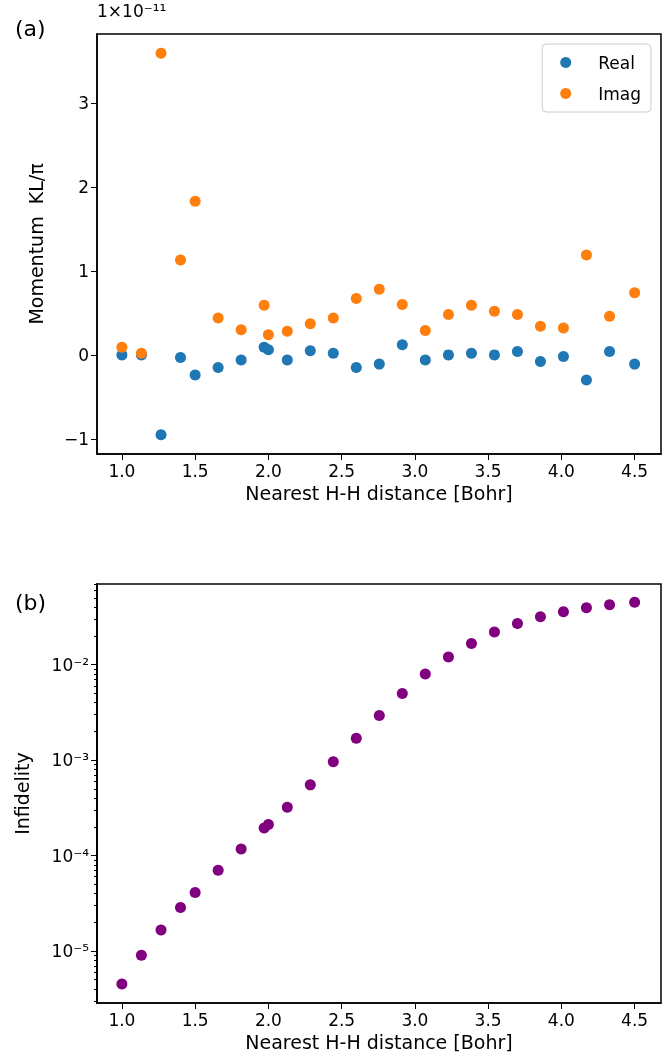  Describe the element at coordinates (83, 102) in the screenshot. I see `y-tick-label: 3` at that location.